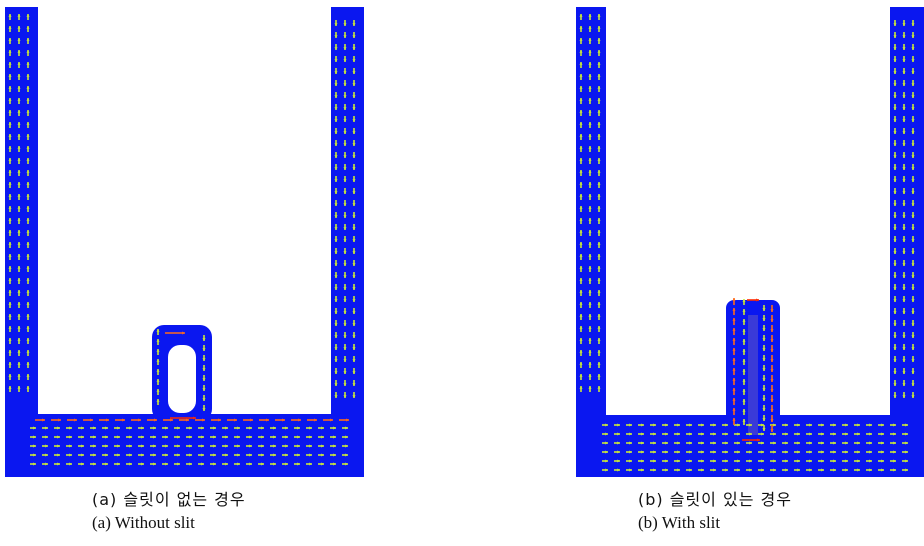  Describe the element at coordinates (679, 522) in the screenshot. I see `caption-english-b: (b) With slit` at that location.